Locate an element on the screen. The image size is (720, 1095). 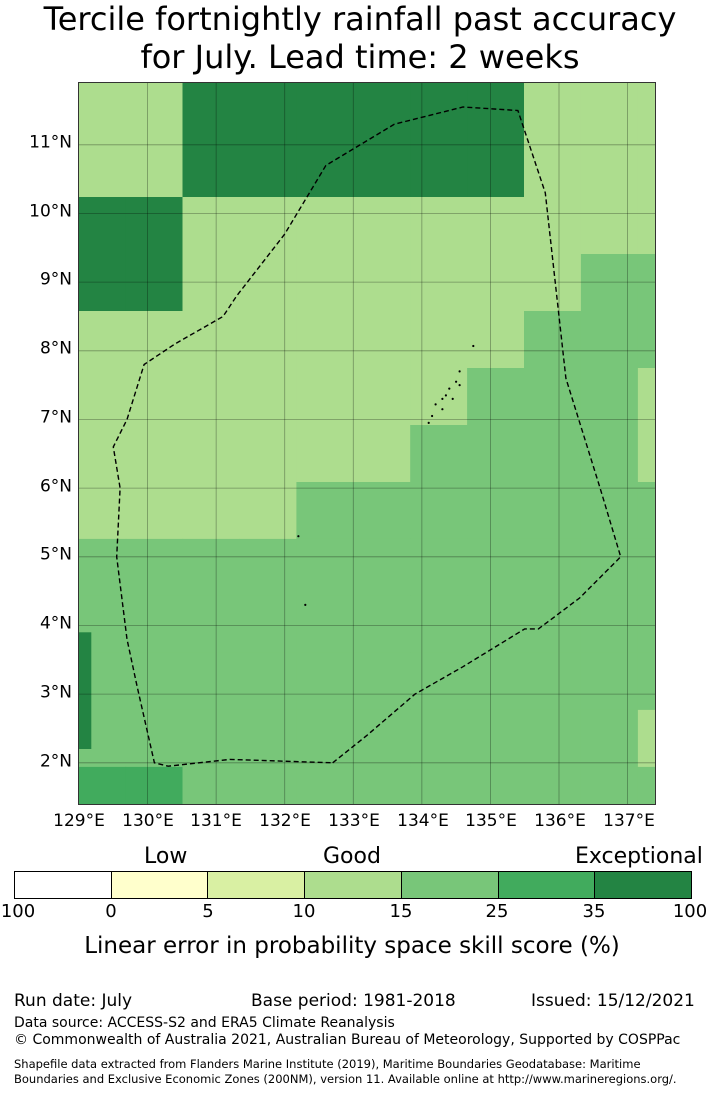
lat-label-10n: 10°N is located at coordinates (50, 211).